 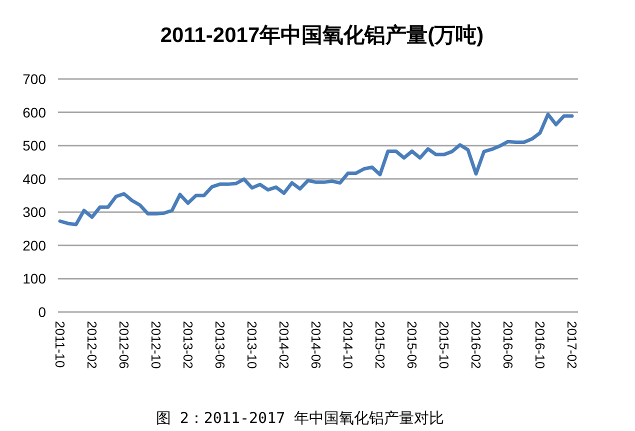 What do you see at coordinates (42, 312) in the screenshot?
I see `y-tick-label: 0` at bounding box center [42, 312].